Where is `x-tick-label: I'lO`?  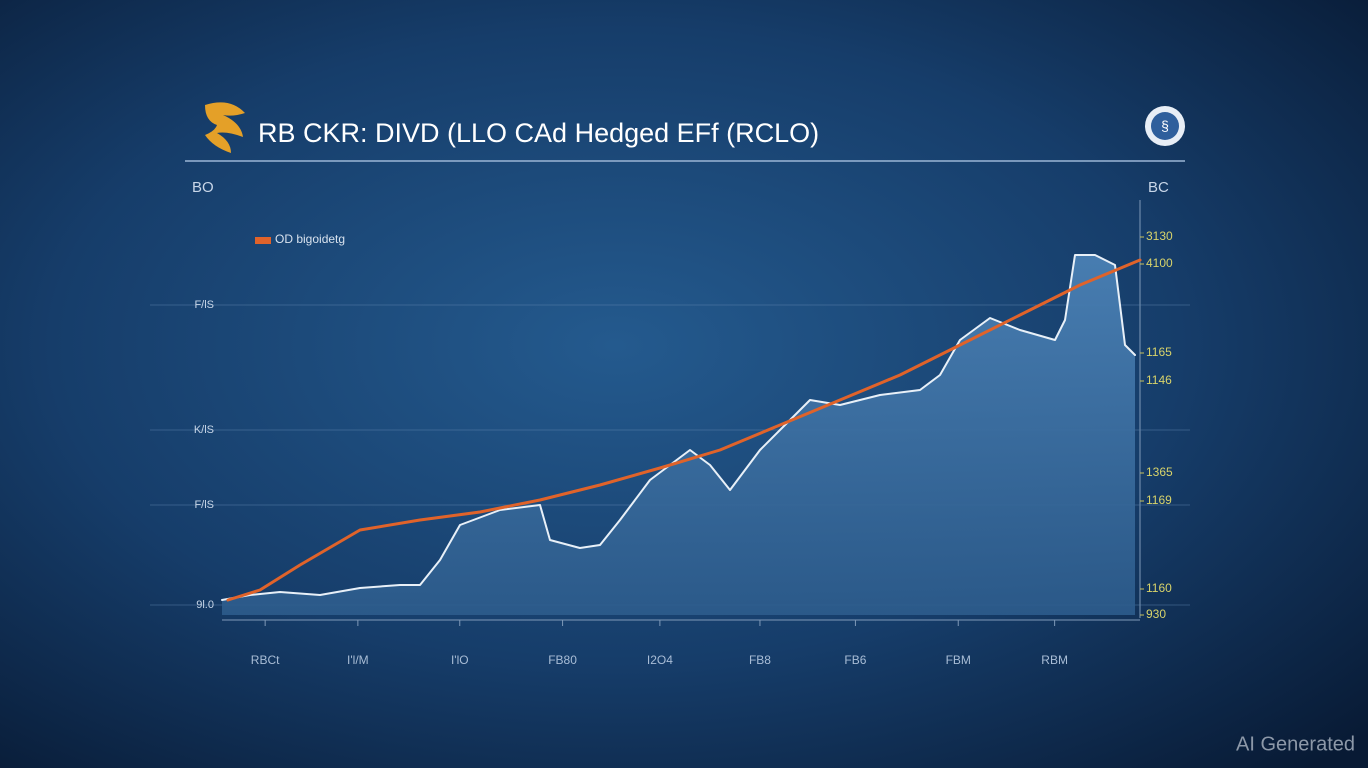 x-tick-label: I'lO is located at coordinates (460, 660).